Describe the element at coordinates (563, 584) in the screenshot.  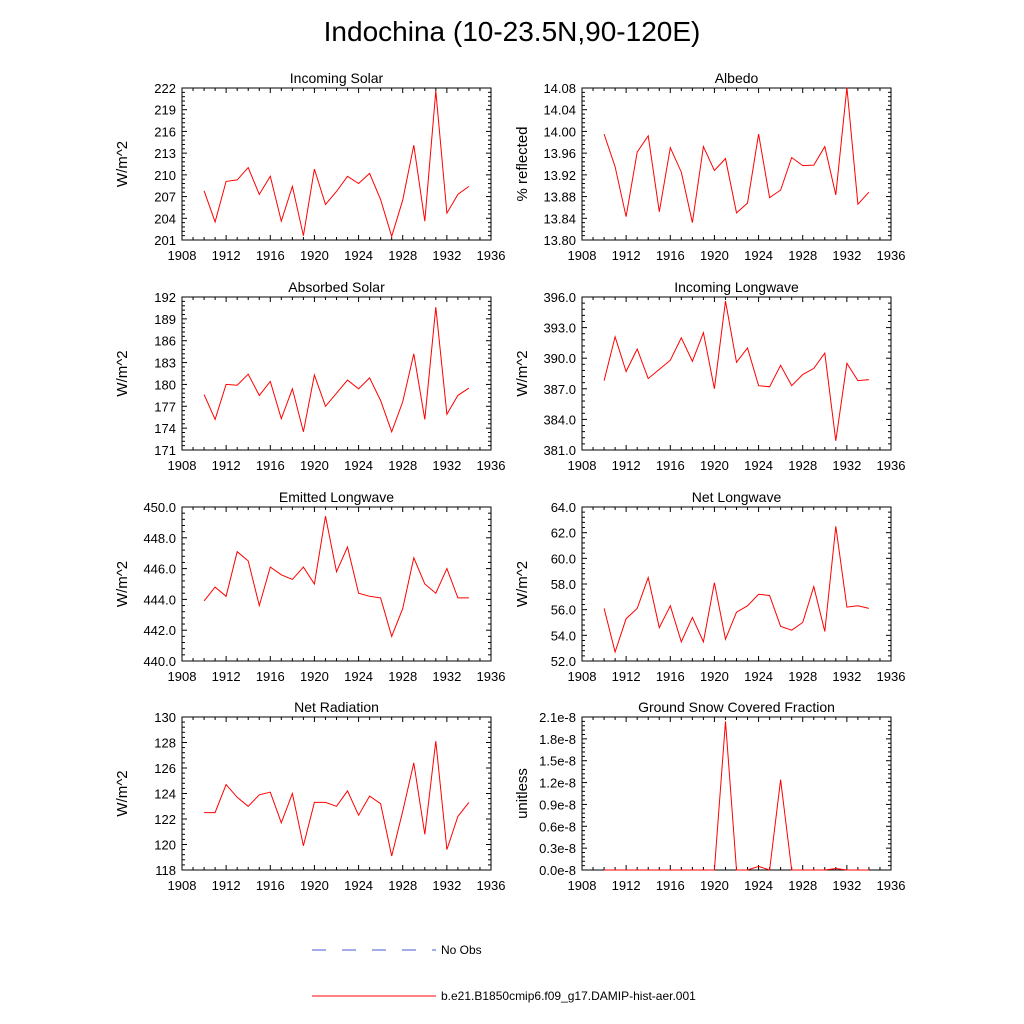
I see `y-tick-label: 58.0` at that location.